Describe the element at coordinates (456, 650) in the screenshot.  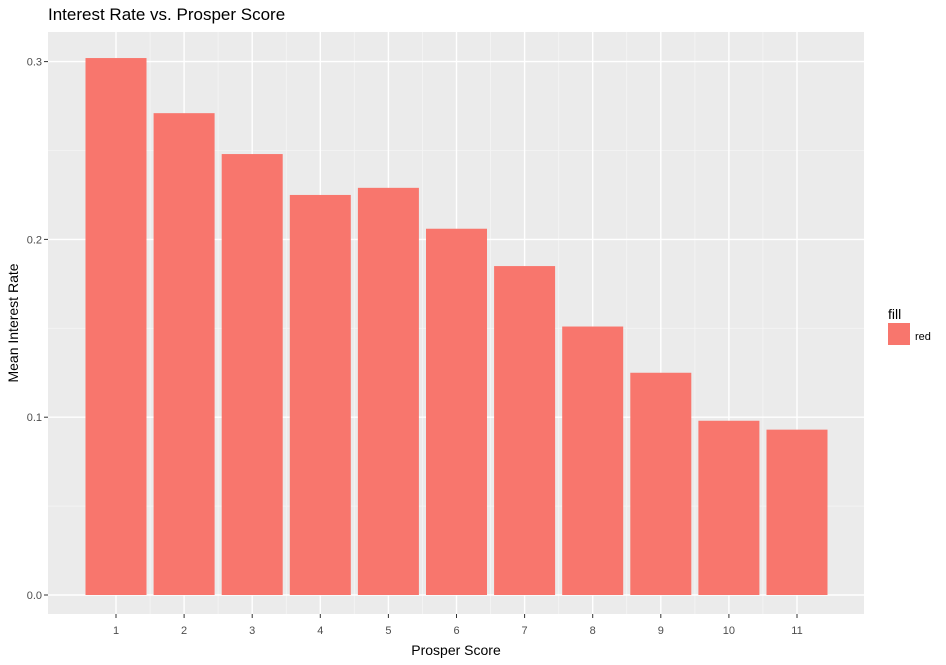
I see `x-axis-title: Prosper Score` at that location.